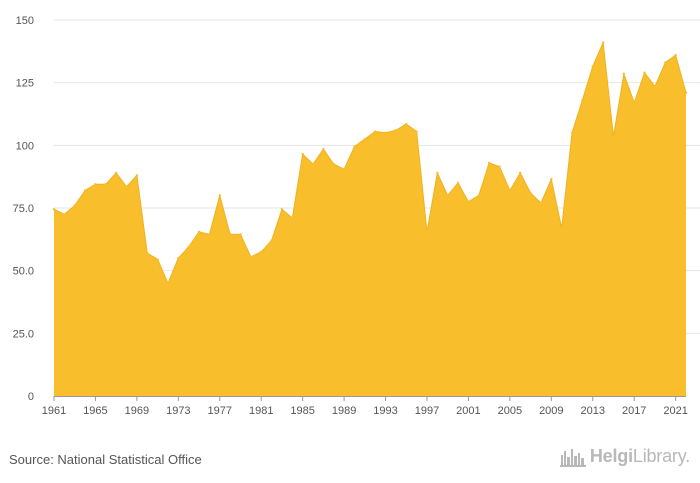  I want to click on x-tick-label: 2001, so click(468, 411).